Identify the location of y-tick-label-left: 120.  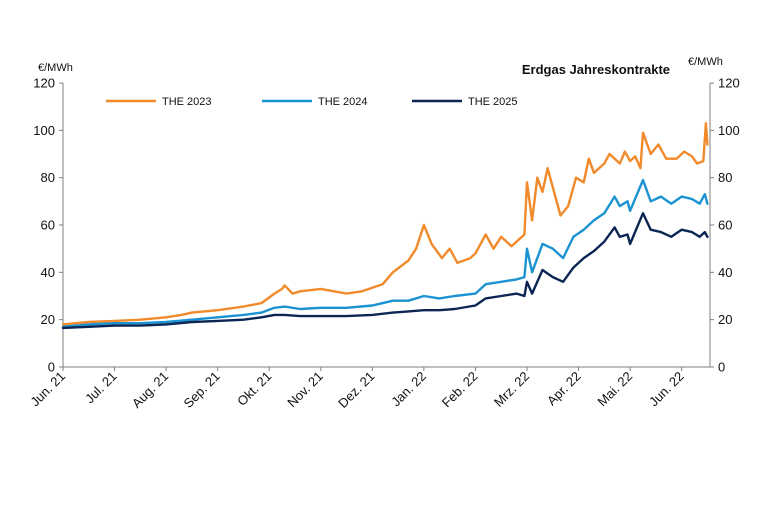
(44, 83).